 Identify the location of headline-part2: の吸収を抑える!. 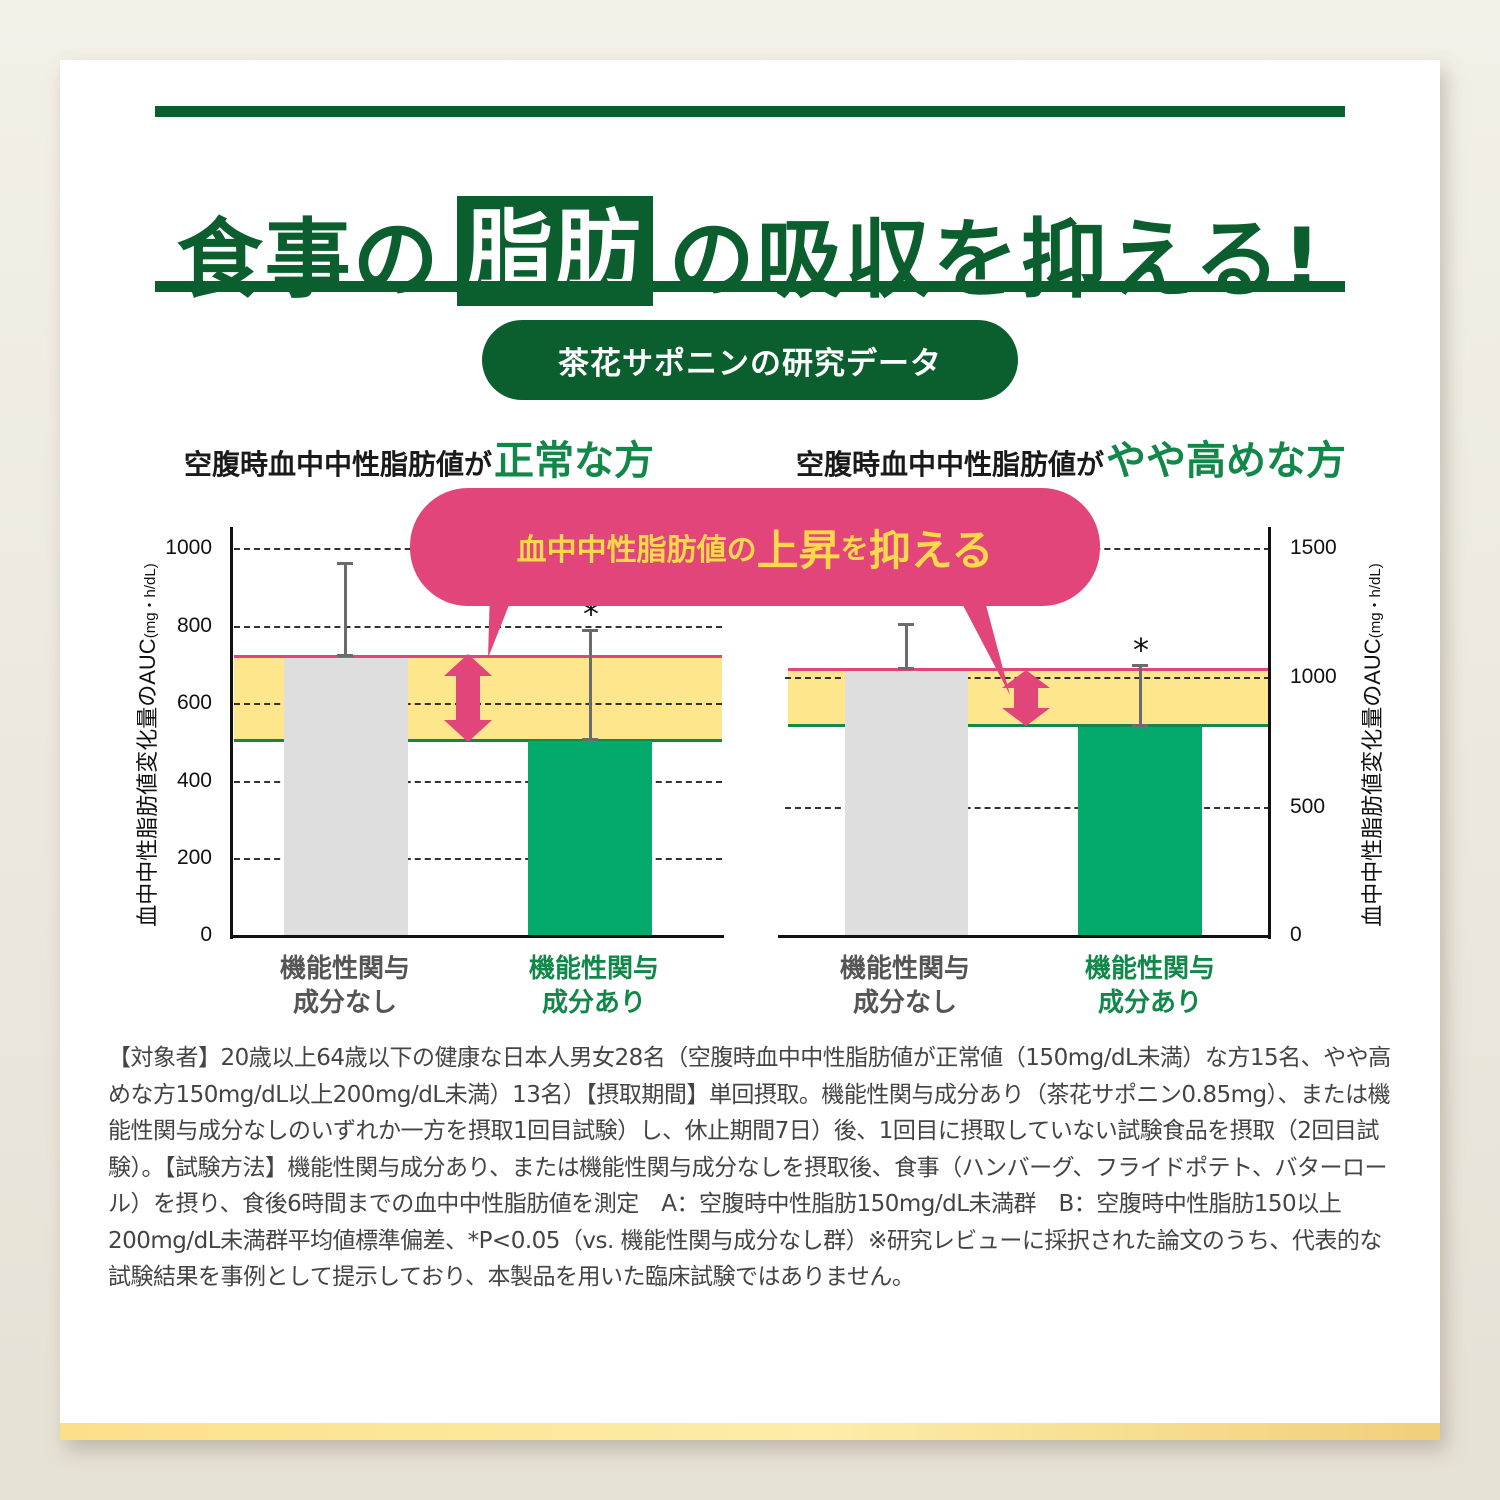
(996, 259).